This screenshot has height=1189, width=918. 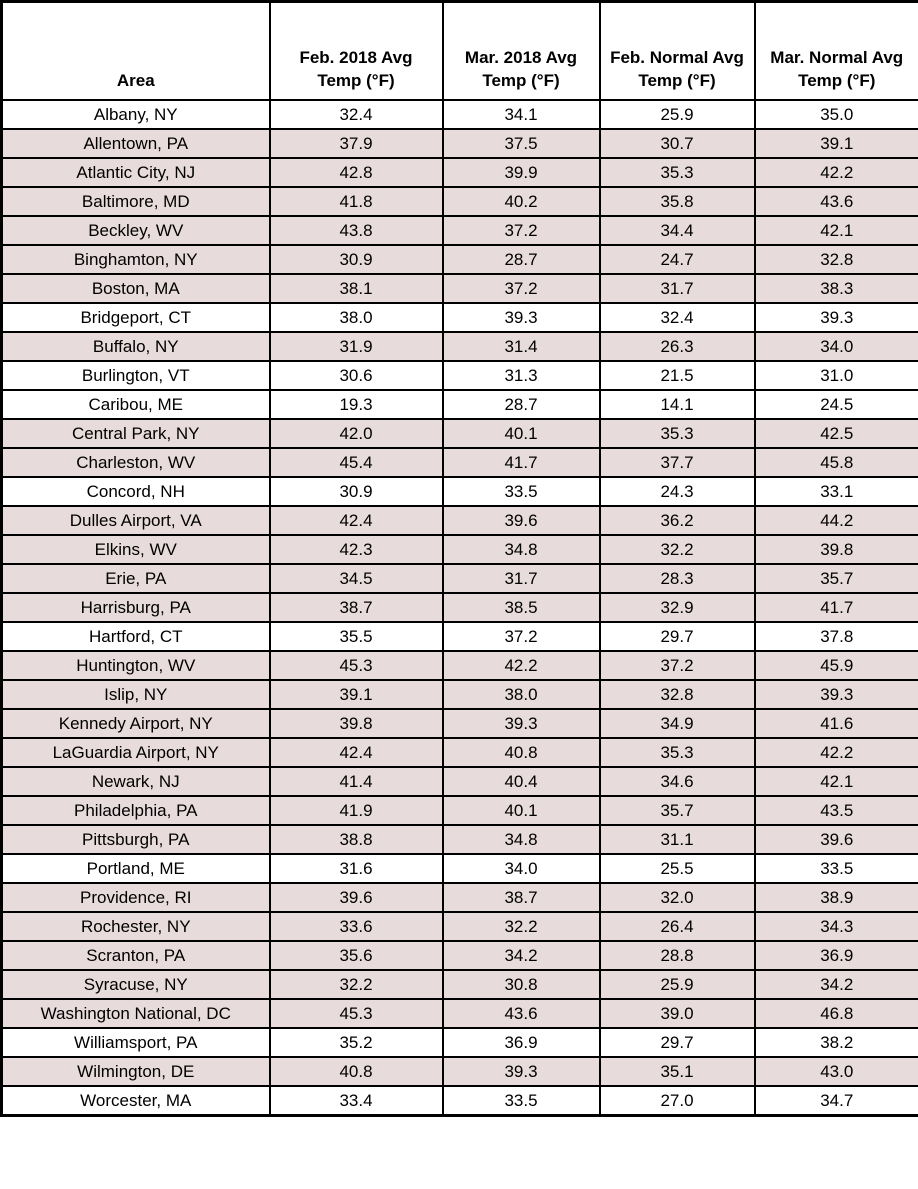 I want to click on mar-normal-value-cell: 45.9, so click(x=835, y=665).